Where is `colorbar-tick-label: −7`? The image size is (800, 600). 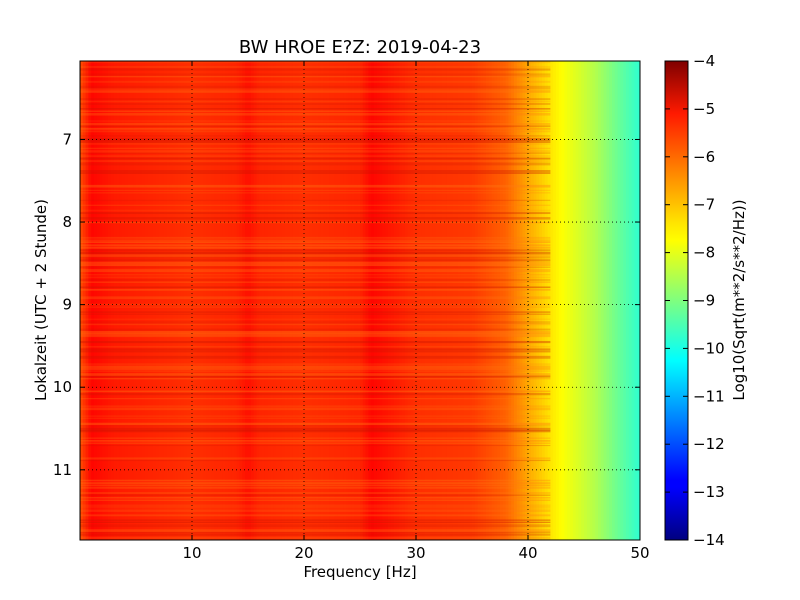 colorbar-tick-label: −7 is located at coordinates (704, 205).